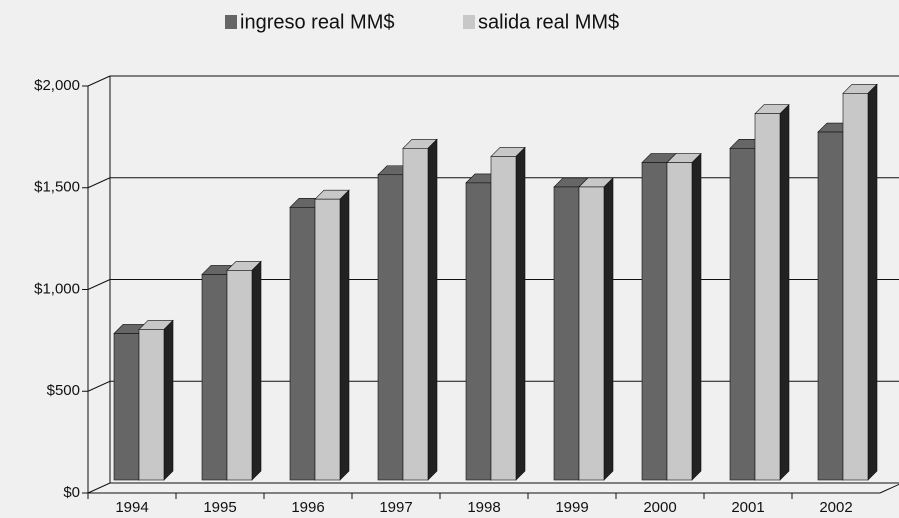 The height and width of the screenshot is (518, 899). Describe the element at coordinates (63, 390) in the screenshot. I see `y-tick-label: $500` at that location.